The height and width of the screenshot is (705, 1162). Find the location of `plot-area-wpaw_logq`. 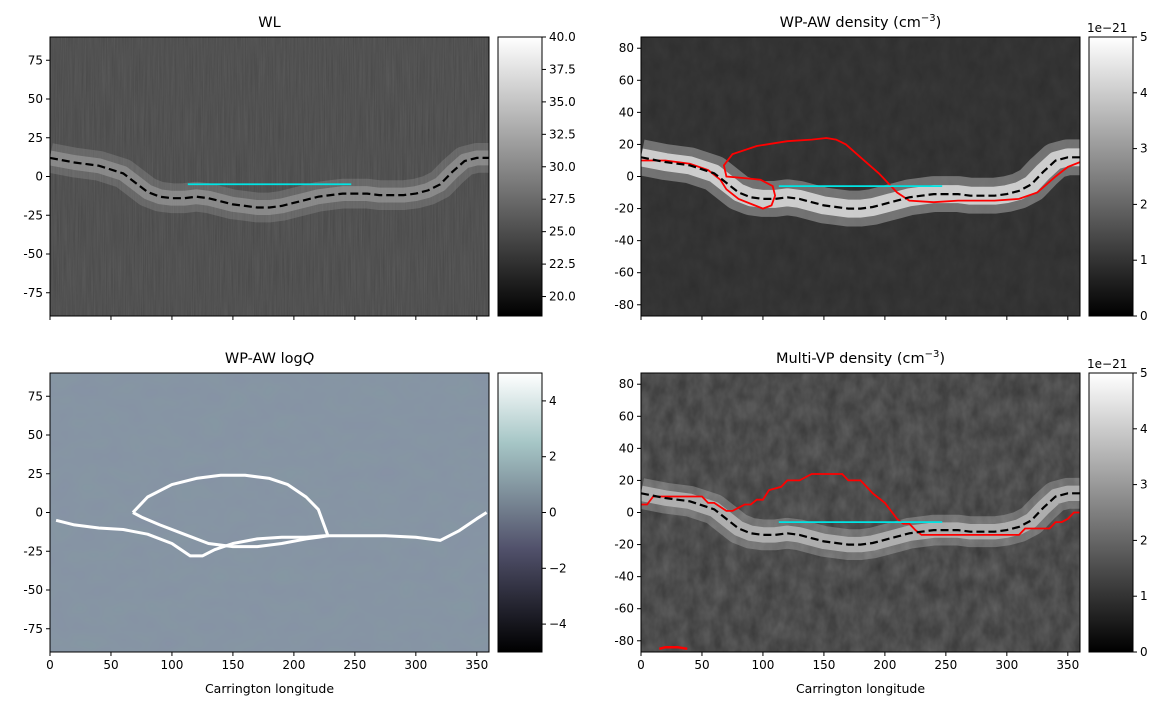

plot-area-wpaw_logq is located at coordinates (269, 512).